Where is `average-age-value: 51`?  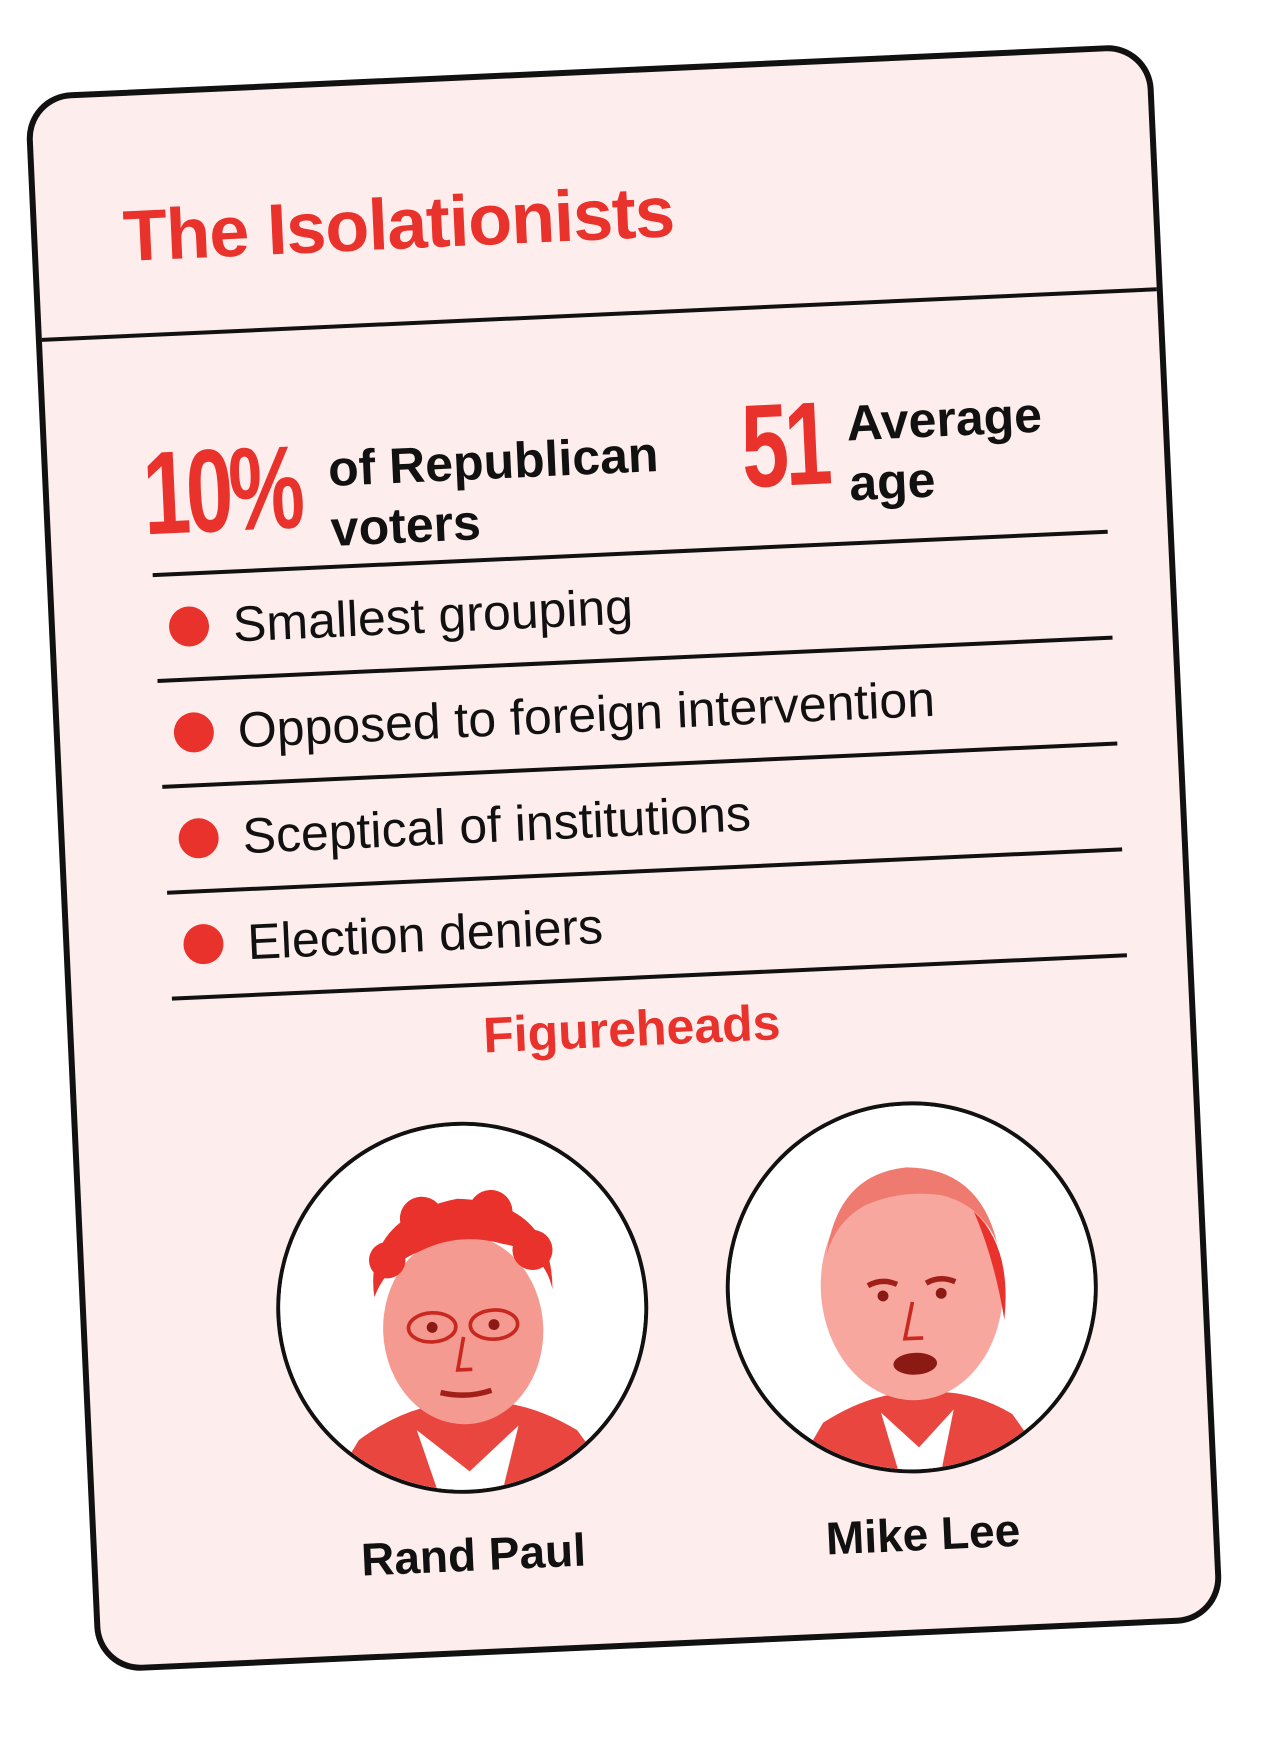
average-age-value: 51 is located at coordinates (784, 445).